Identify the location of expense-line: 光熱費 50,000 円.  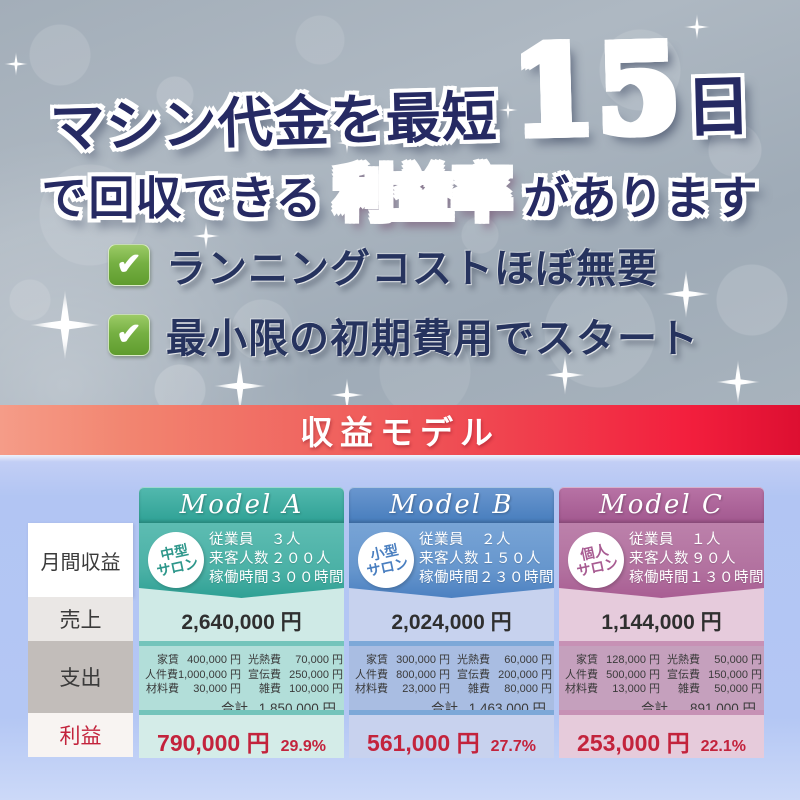
(714, 660).